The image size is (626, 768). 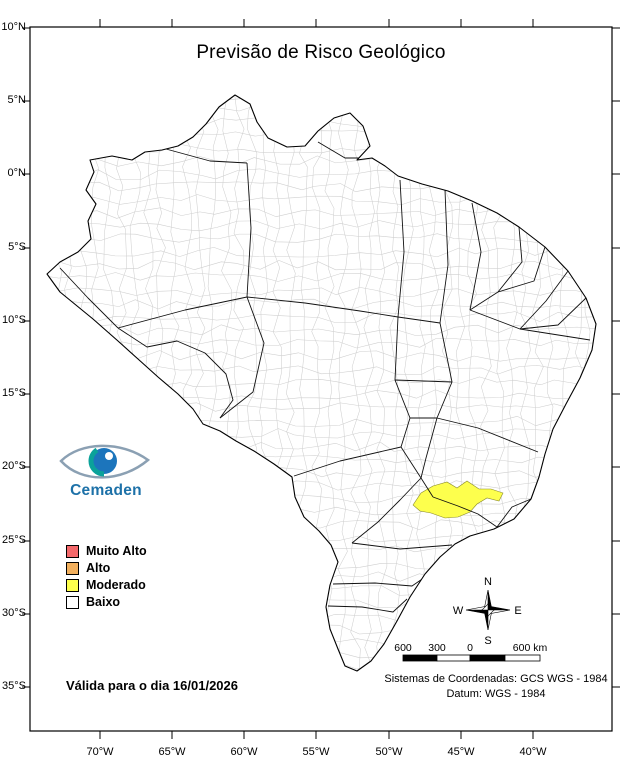 I want to click on legend-swatch-alto, so click(x=72, y=568).